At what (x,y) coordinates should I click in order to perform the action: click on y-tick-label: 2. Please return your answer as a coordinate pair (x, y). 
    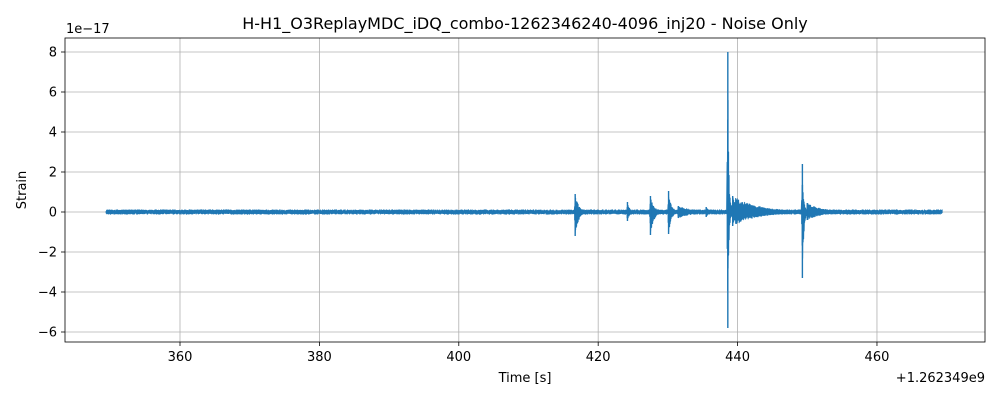
    Looking at the image, I should click on (53, 173).